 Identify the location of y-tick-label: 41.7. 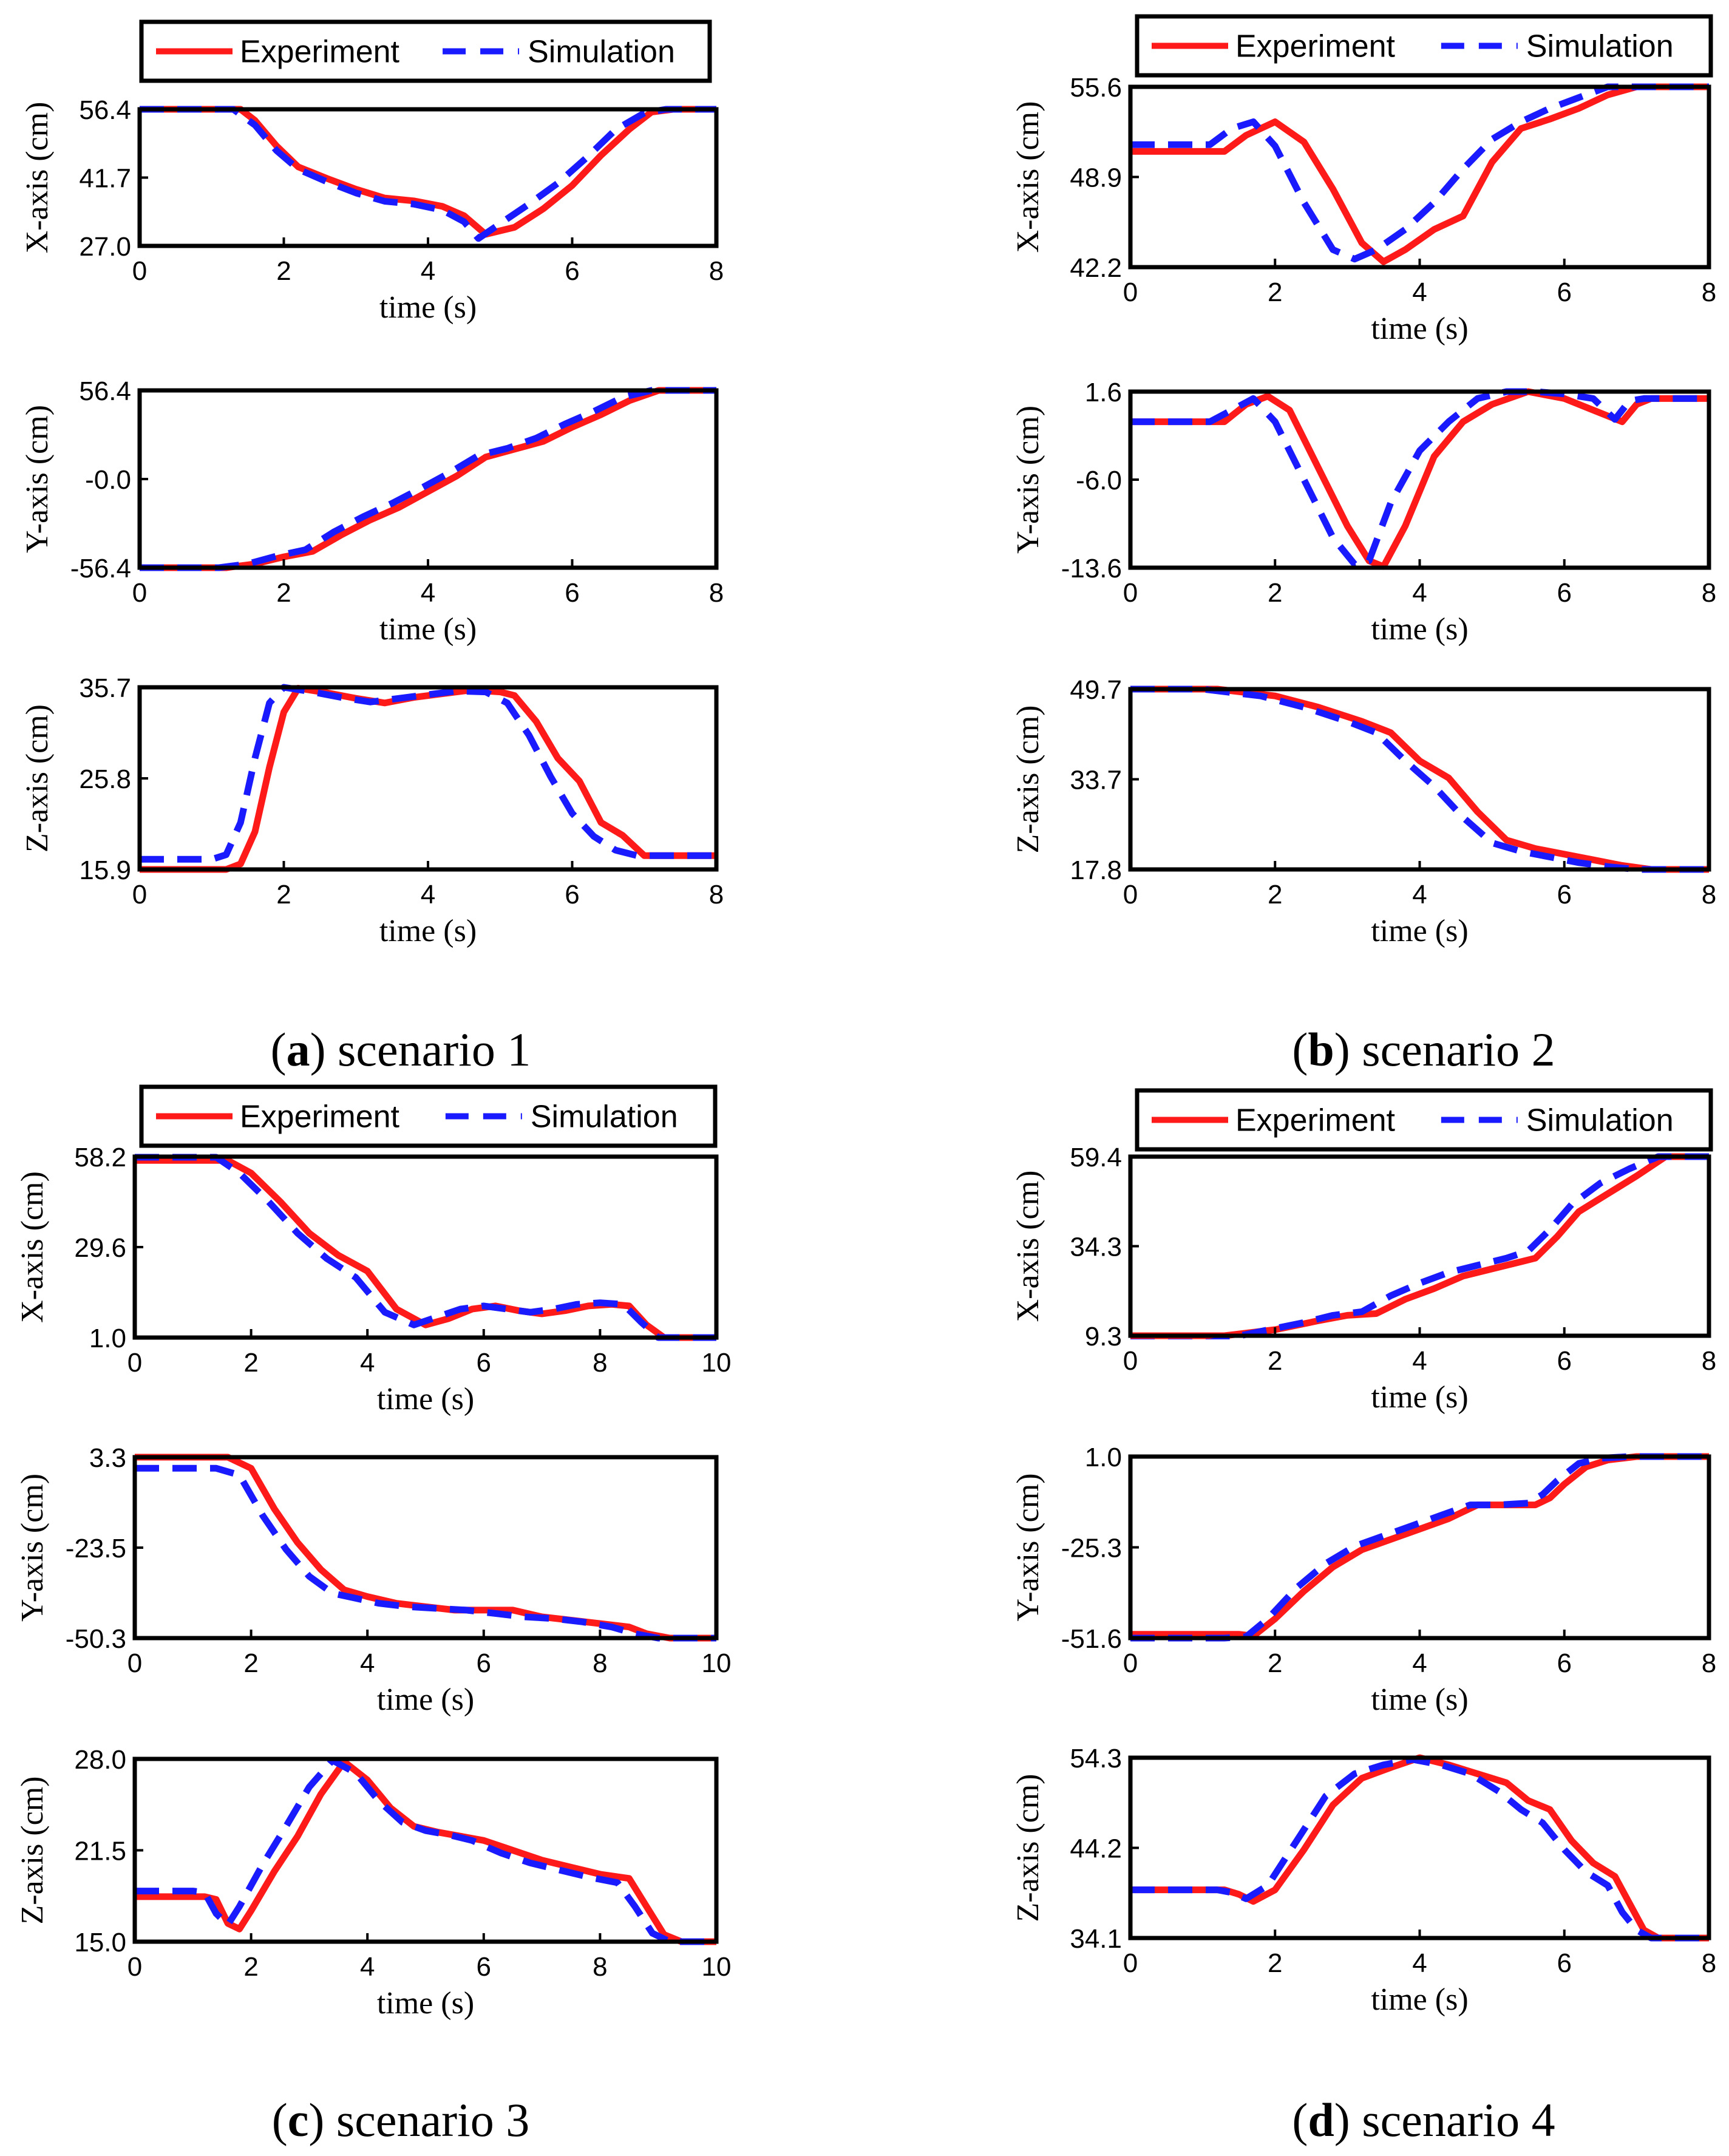
(105, 179).